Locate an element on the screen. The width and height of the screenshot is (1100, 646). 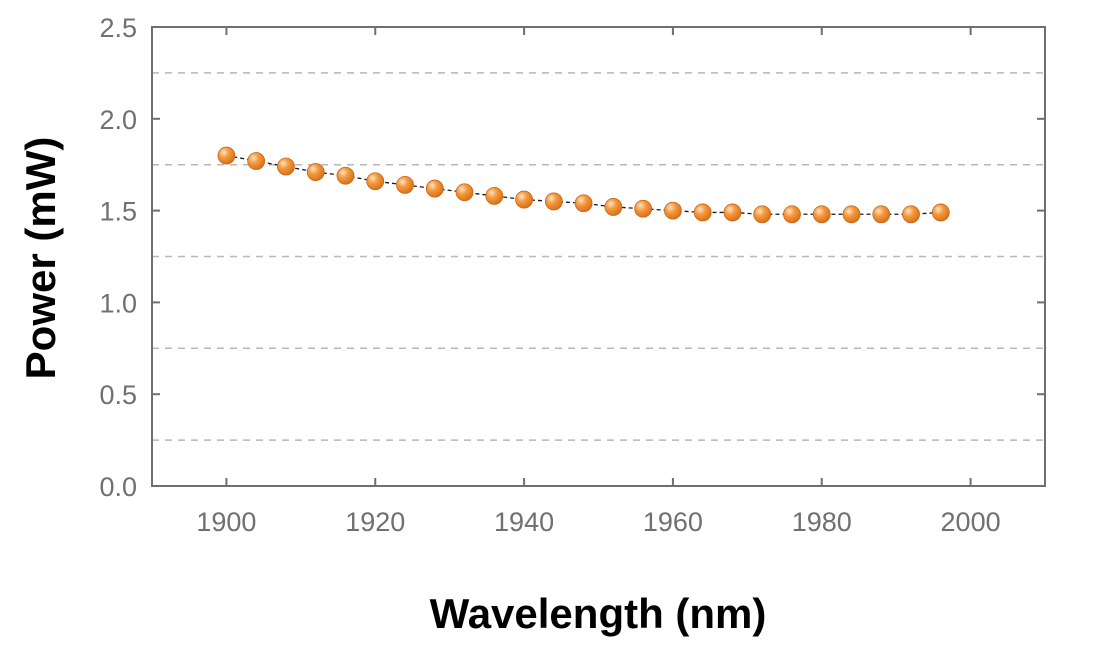
y-tick-label: 2.0 is located at coordinates (118, 120).